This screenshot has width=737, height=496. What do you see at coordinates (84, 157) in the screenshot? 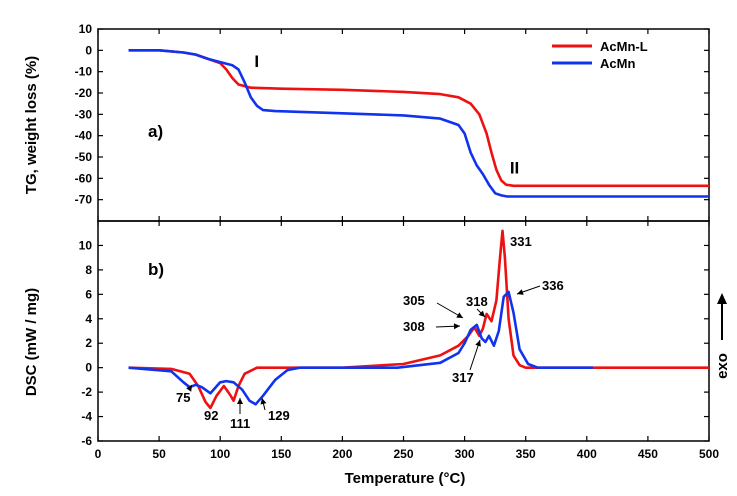
I see `y-tick-label: -50` at bounding box center [84, 157].